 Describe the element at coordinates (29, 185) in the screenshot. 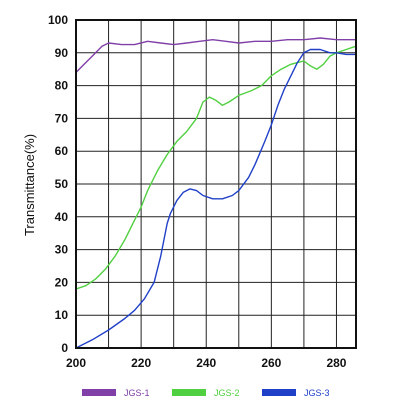

I see `y-axis-title: Transmittance(%)` at that location.